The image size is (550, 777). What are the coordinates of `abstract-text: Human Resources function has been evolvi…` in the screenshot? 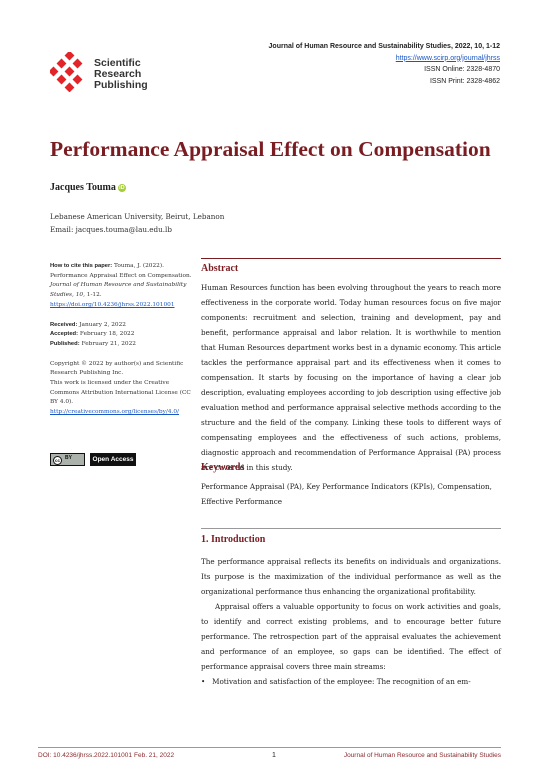 It's located at (351, 377).